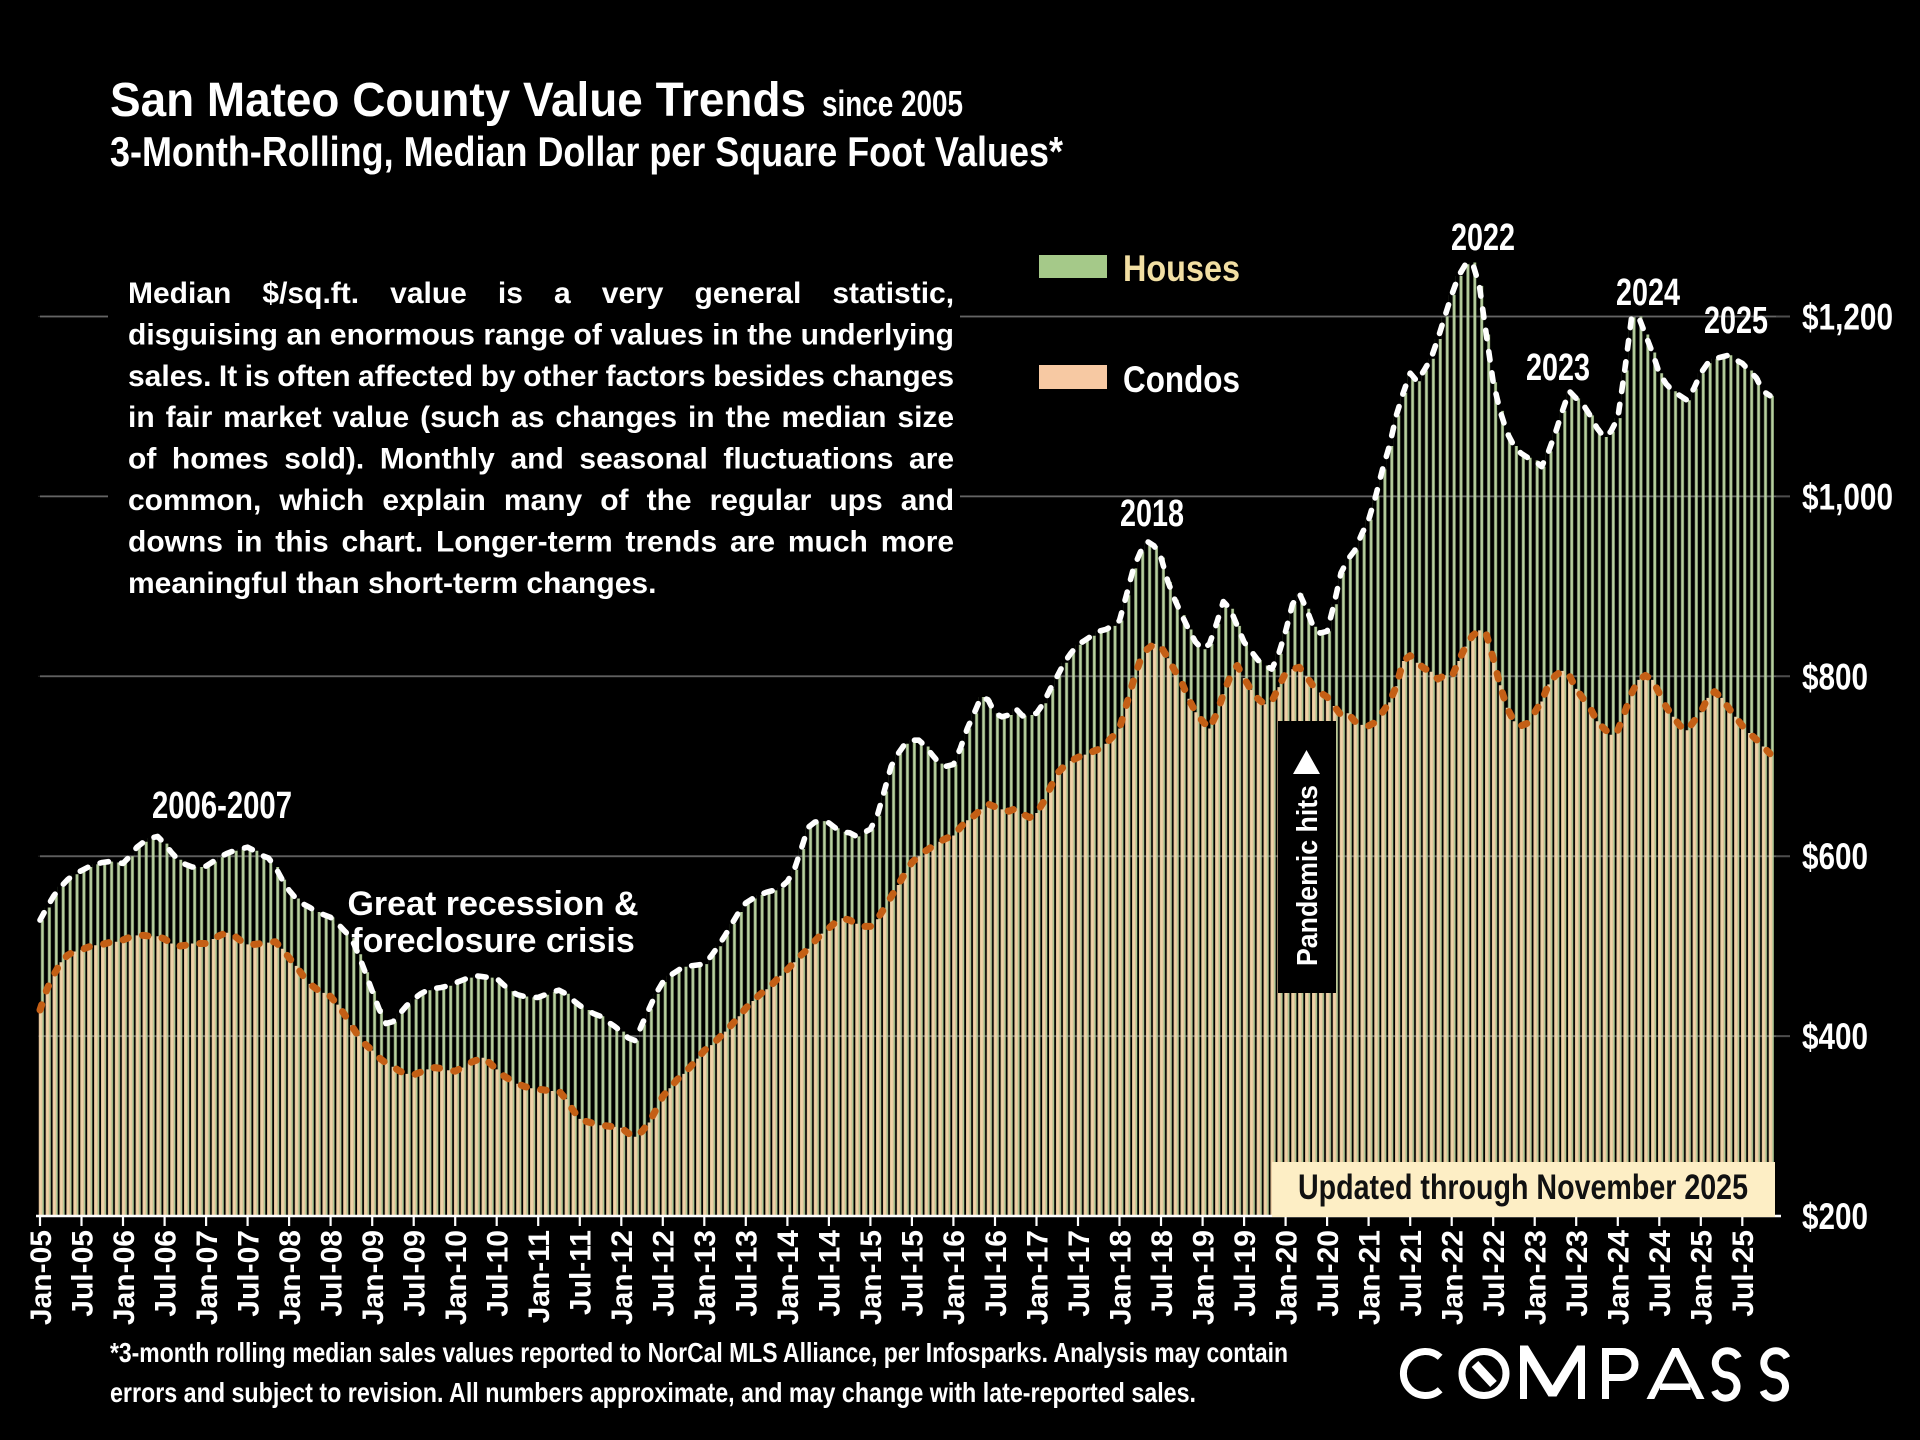  Describe the element at coordinates (1411, 1273) in the screenshot. I see `svg-text: Jul-21` at that location.